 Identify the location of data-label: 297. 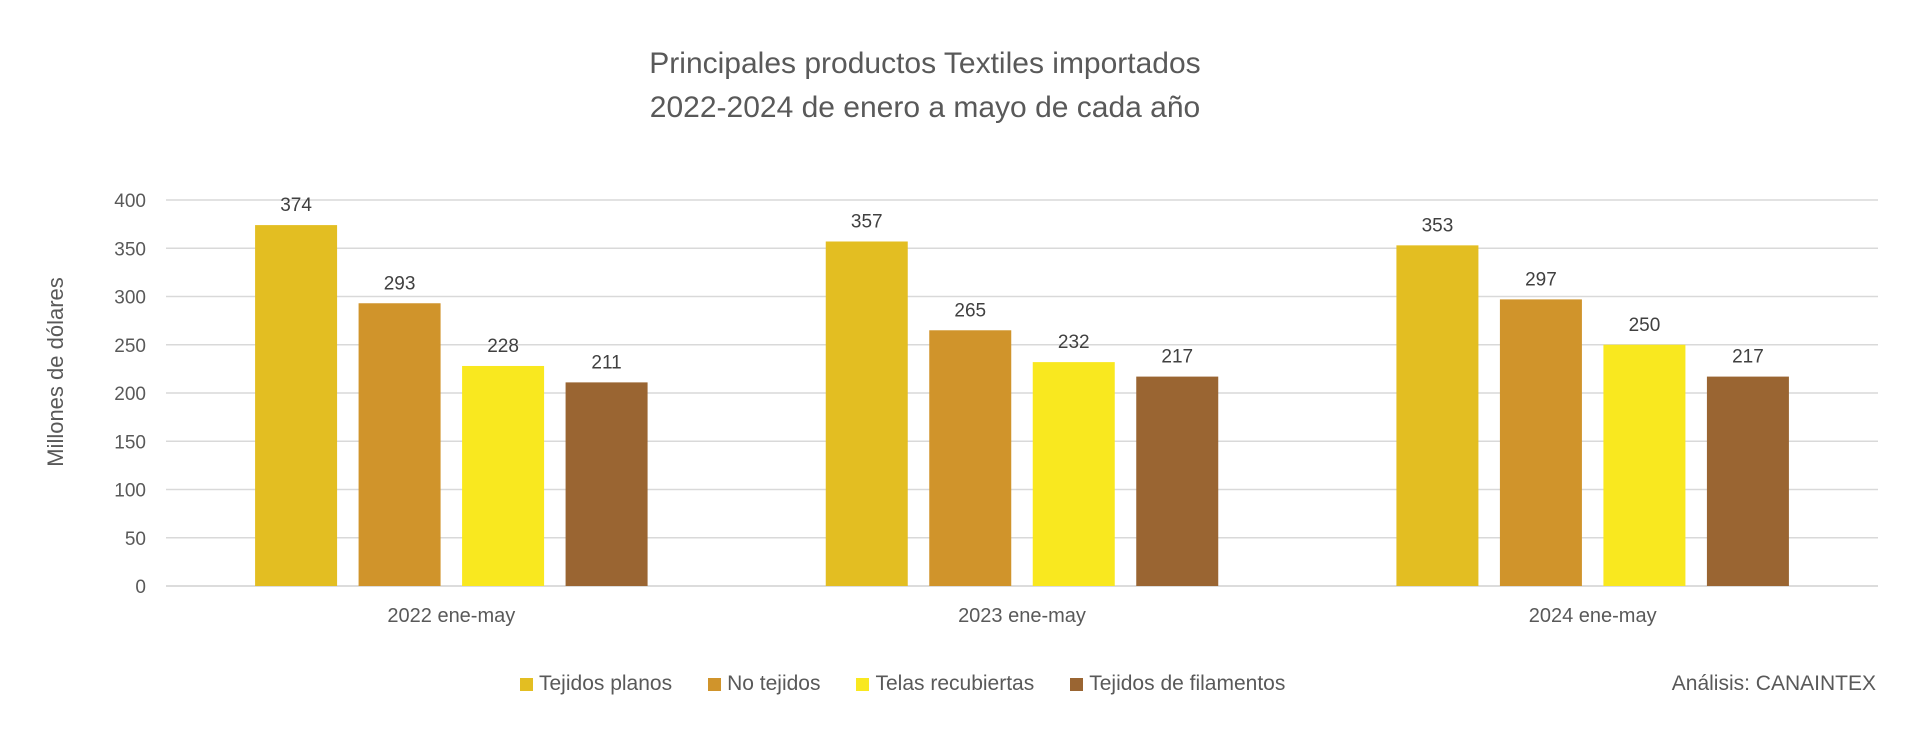
(1541, 279).